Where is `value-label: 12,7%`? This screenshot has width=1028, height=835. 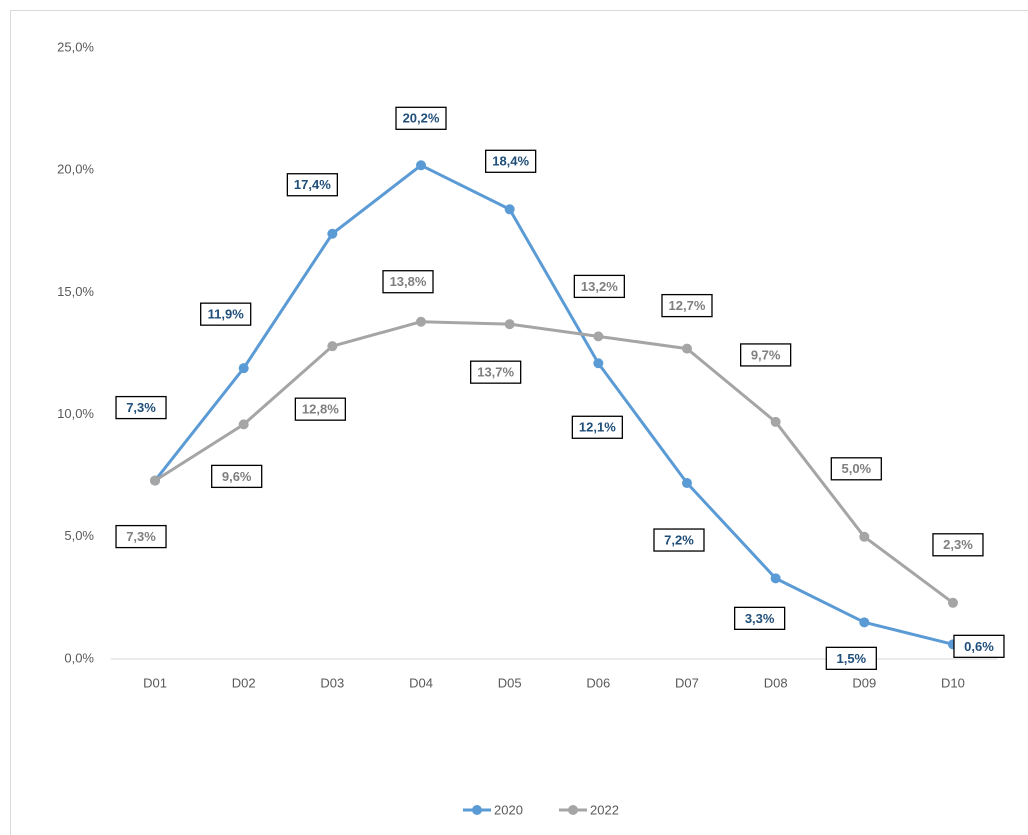
value-label: 12,7% is located at coordinates (687, 305).